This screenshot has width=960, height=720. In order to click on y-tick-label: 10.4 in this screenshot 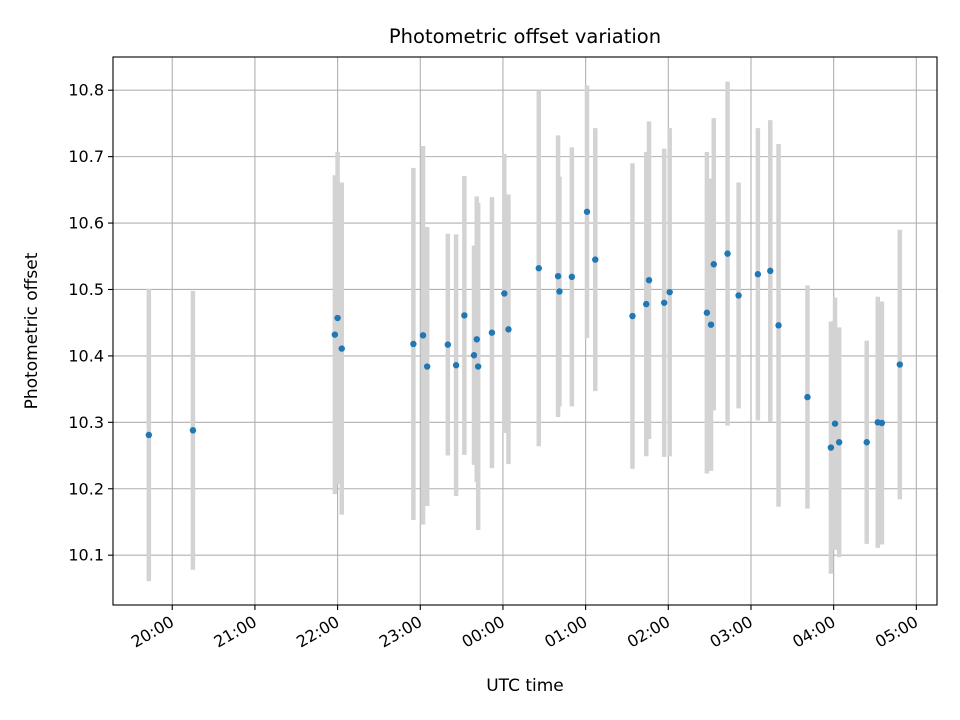, I will do `click(86, 355)`.